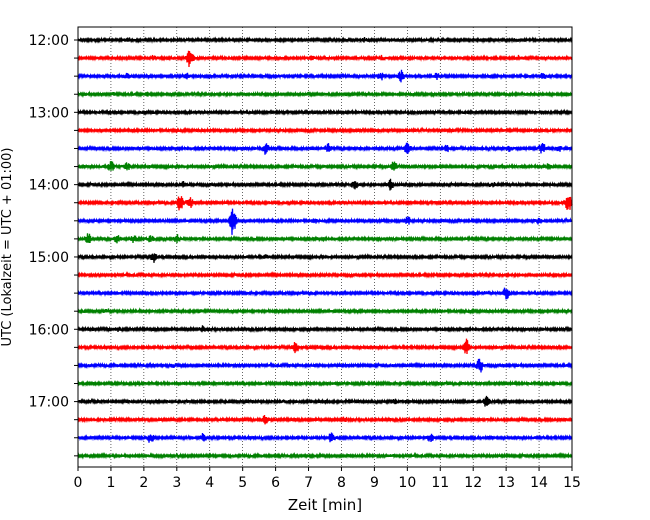 The height and width of the screenshot is (520, 650). What do you see at coordinates (341, 483) in the screenshot?
I see `x-tick-label: 8` at bounding box center [341, 483].